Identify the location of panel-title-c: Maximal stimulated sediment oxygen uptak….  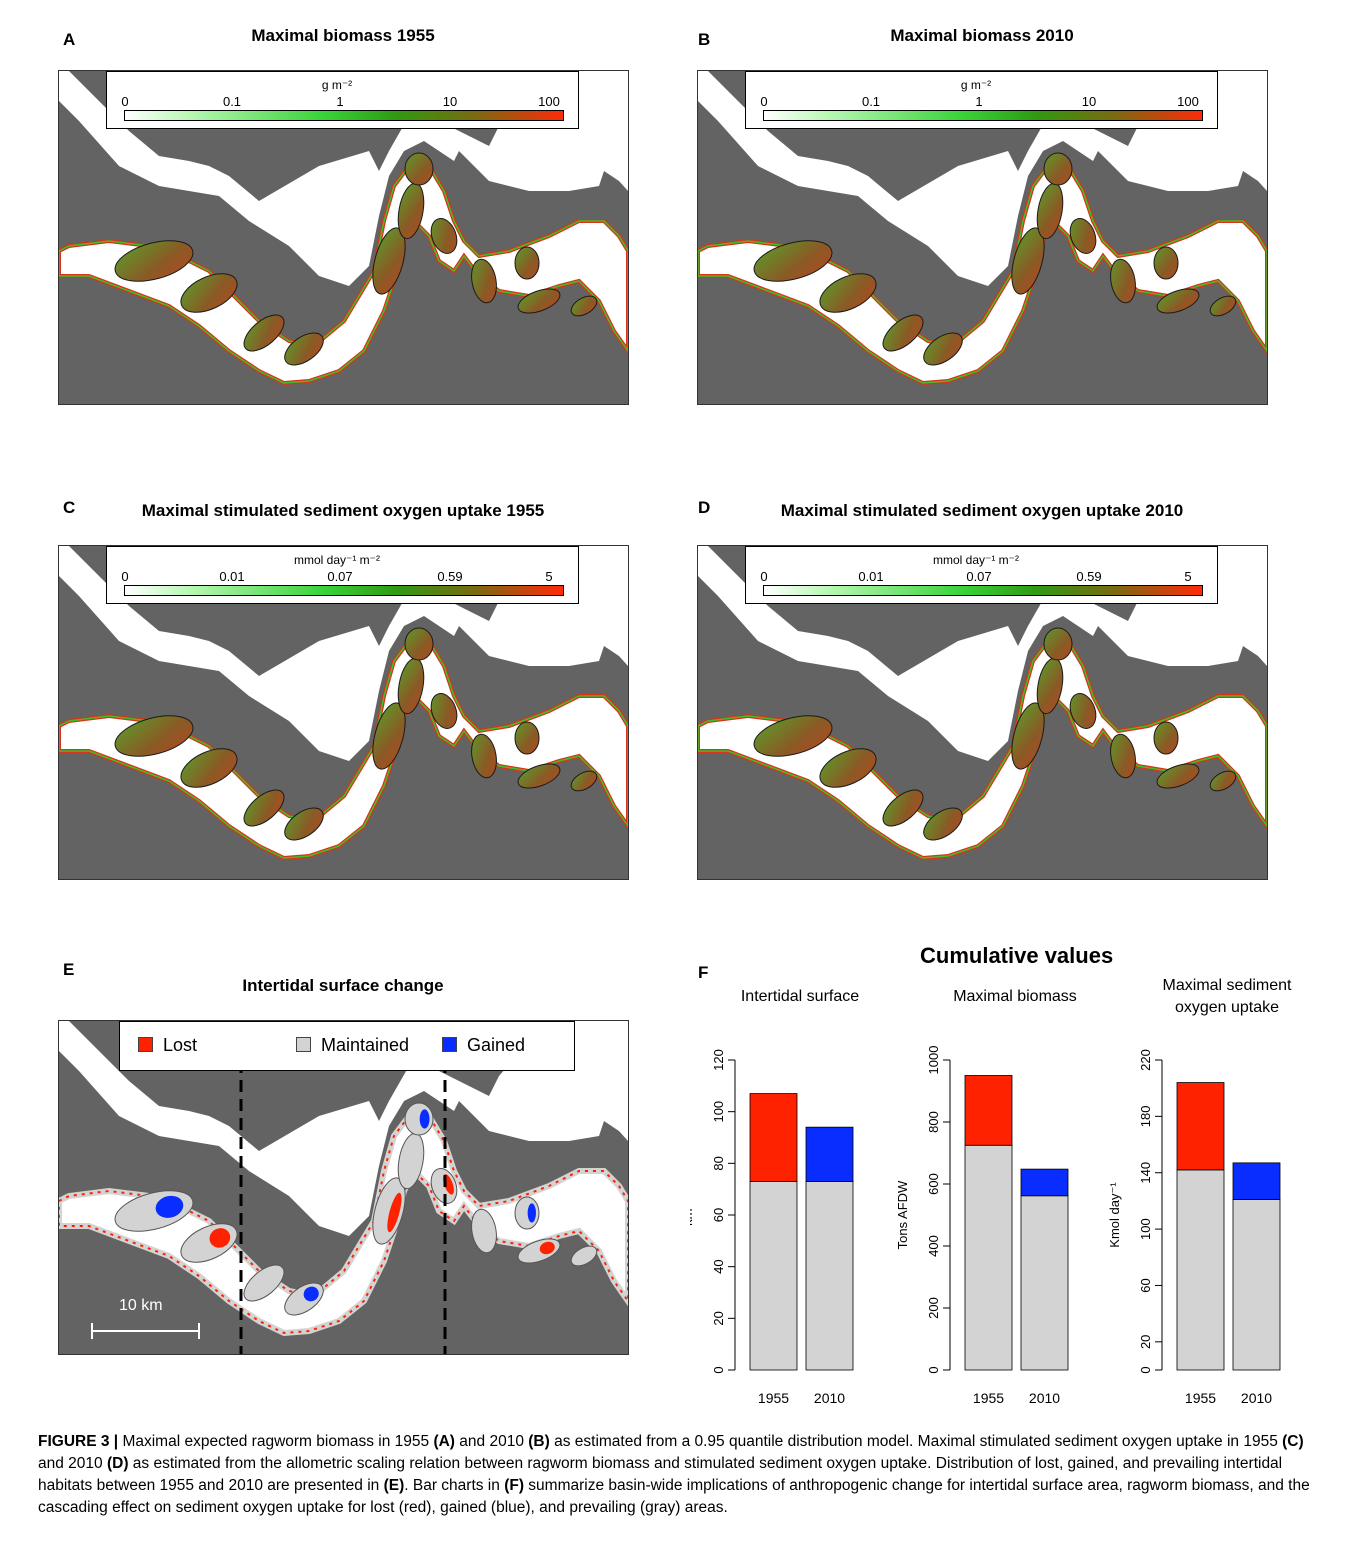
(343, 510).